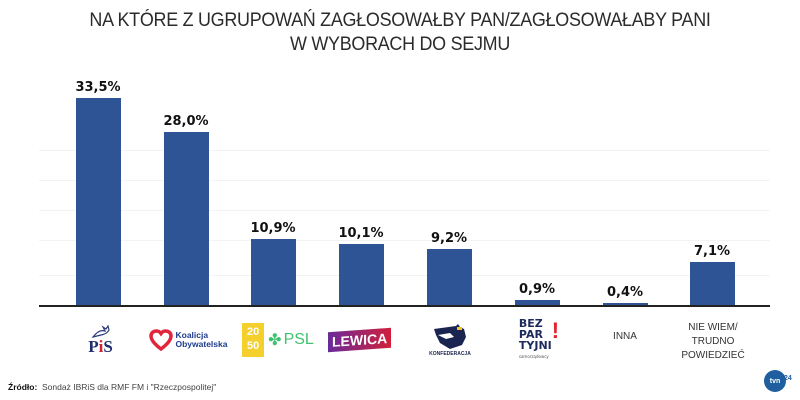 The image size is (800, 400). Describe the element at coordinates (712, 284) in the screenshot. I see `bar-nie-wiem` at that location.